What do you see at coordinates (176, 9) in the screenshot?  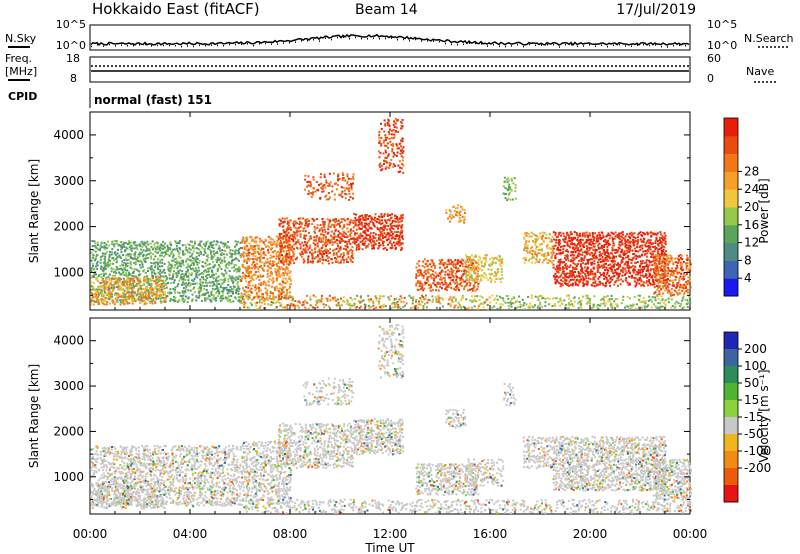 I see `figure-title: Hokkaido East (fitACF)` at bounding box center [176, 9].